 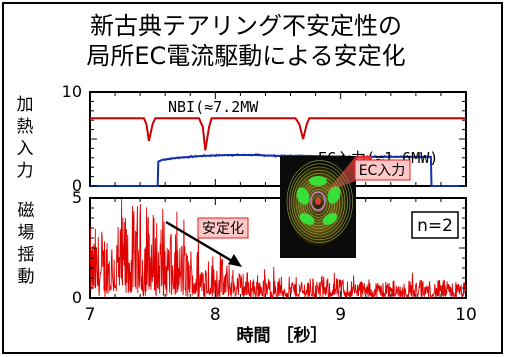 I want to click on mhd-ylabel-char: 場, so click(x=26, y=233).